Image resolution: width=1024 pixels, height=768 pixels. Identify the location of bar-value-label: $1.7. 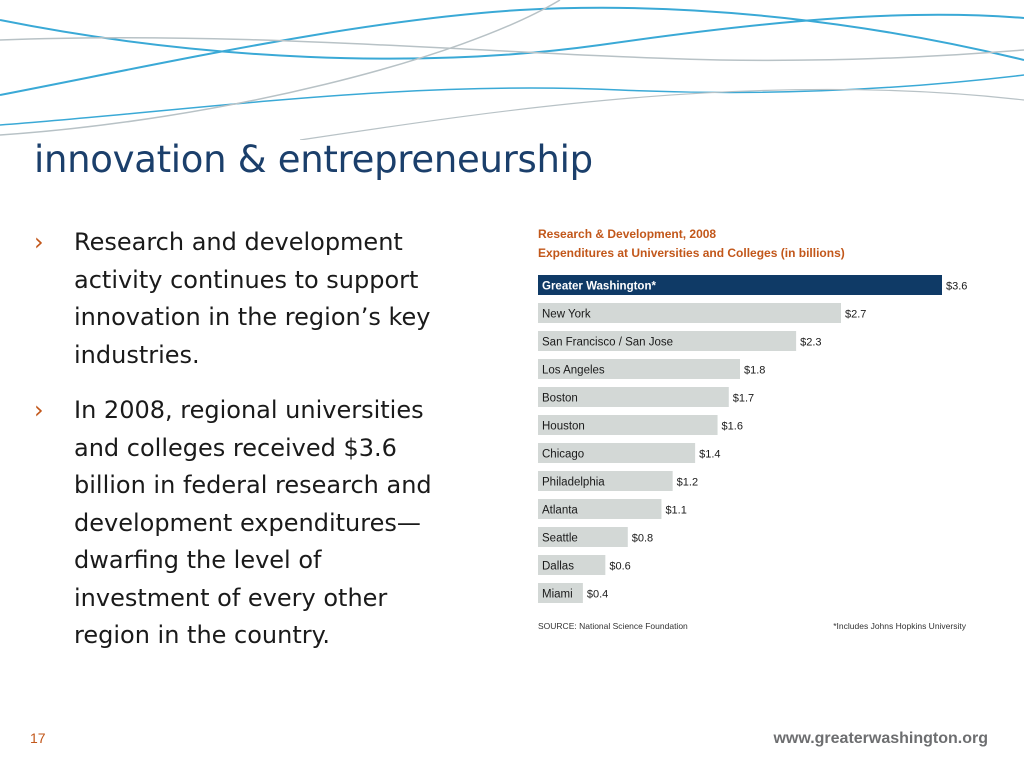
(743, 399).